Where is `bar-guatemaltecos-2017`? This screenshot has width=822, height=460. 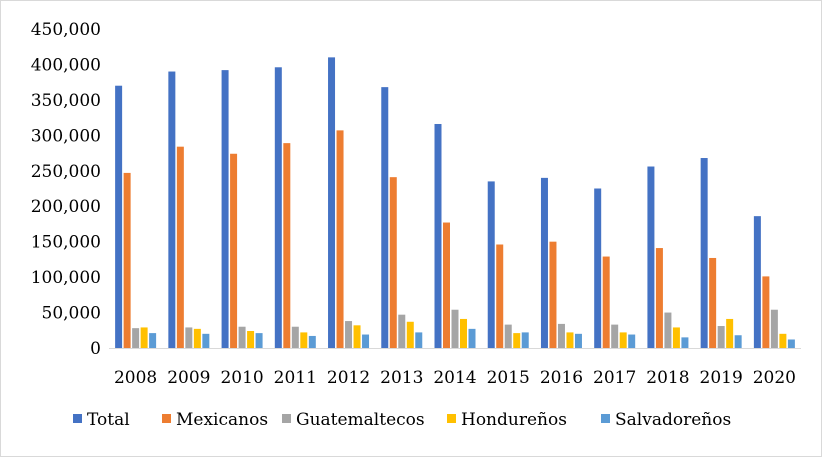
bar-guatemaltecos-2017 is located at coordinates (615, 336).